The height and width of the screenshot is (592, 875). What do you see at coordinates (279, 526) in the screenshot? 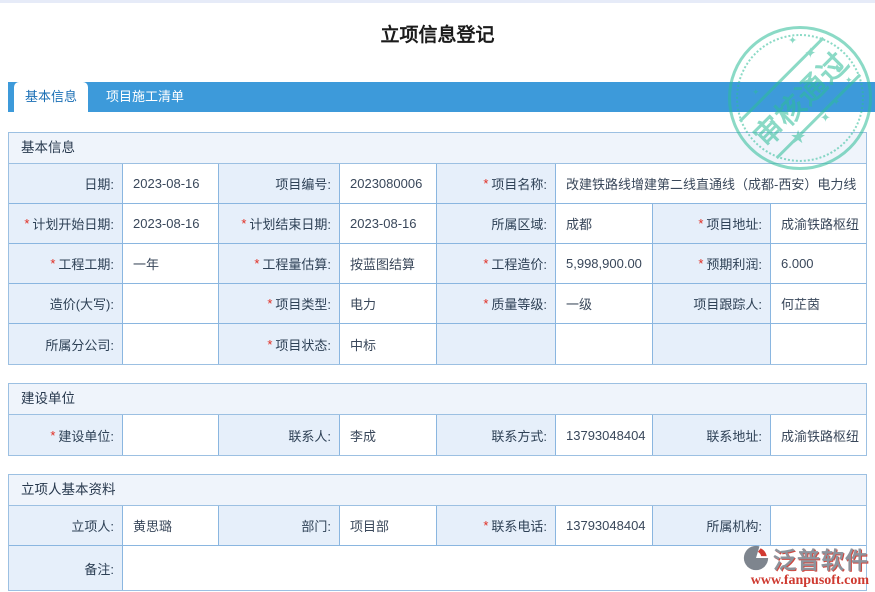
I see `department-label: 部门:` at bounding box center [279, 526].